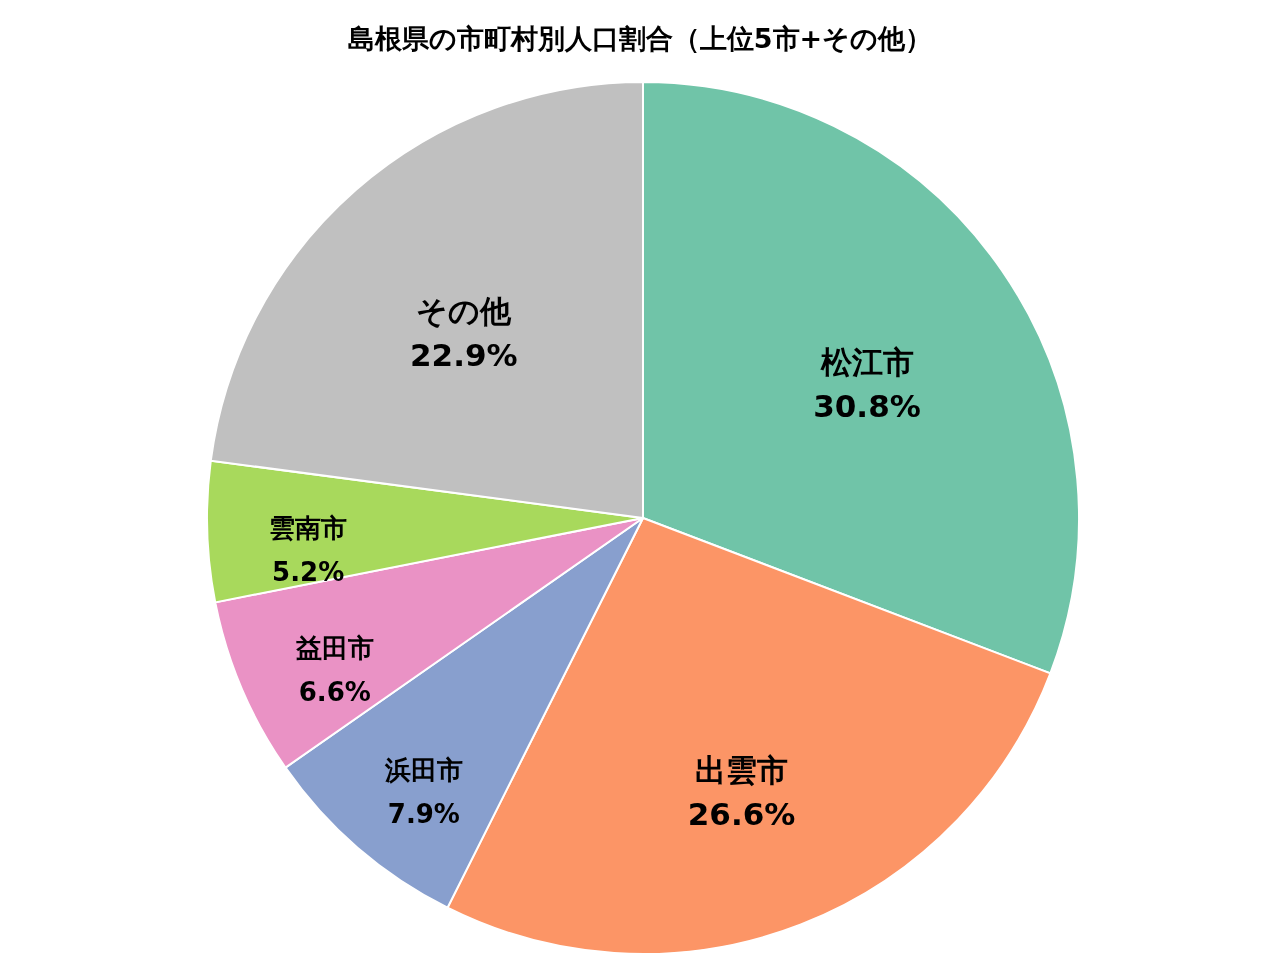  I want to click on chart-title: 島根県の市町村別人口割合（上位5市+その他）, so click(640, 38).